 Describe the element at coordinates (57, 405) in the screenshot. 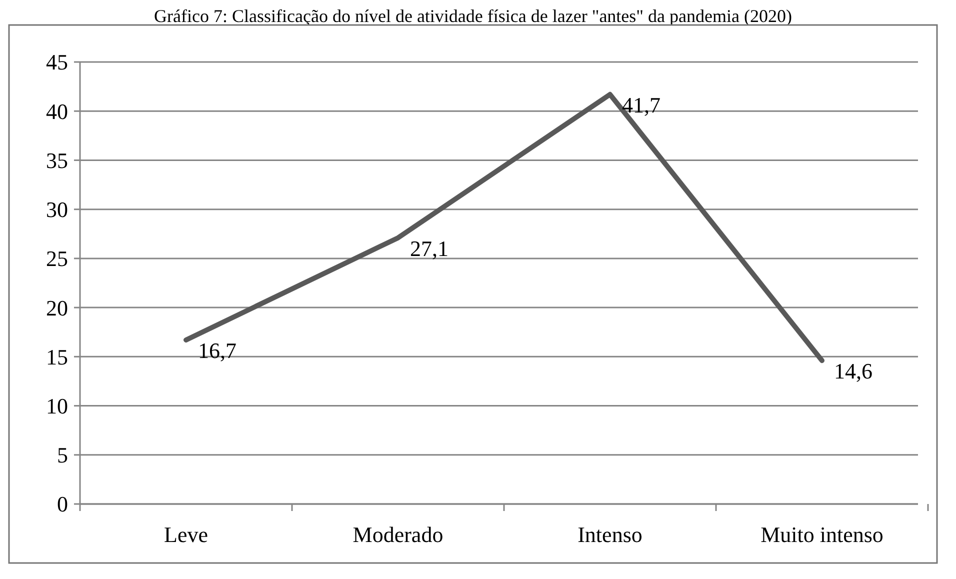

I see `y-tick-label: 10` at that location.